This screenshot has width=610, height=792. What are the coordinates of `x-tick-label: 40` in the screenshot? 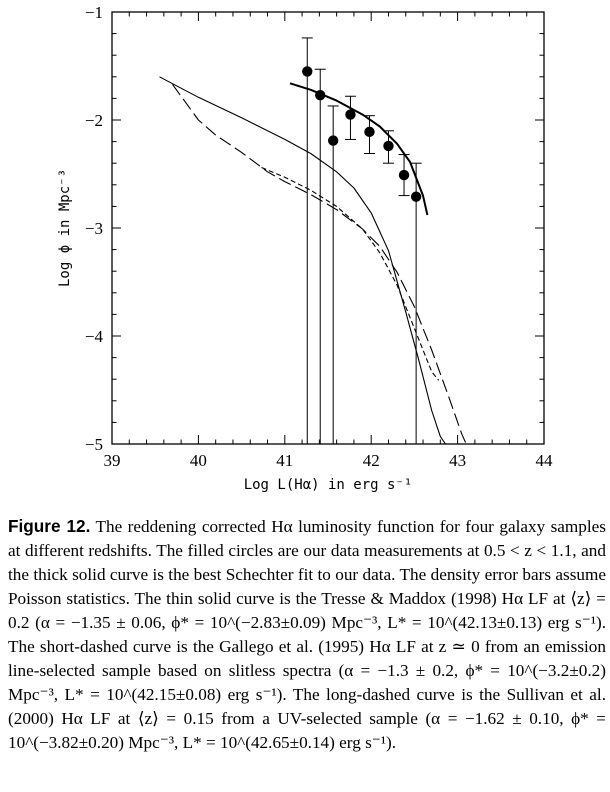 It's located at (198, 460).